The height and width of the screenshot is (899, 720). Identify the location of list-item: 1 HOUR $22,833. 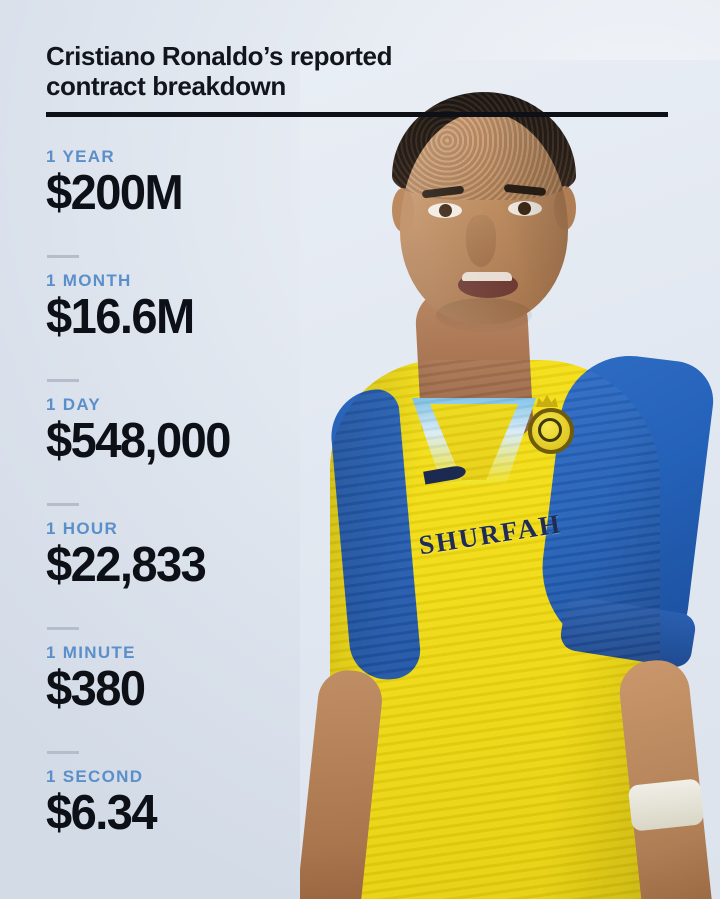
(246, 582).